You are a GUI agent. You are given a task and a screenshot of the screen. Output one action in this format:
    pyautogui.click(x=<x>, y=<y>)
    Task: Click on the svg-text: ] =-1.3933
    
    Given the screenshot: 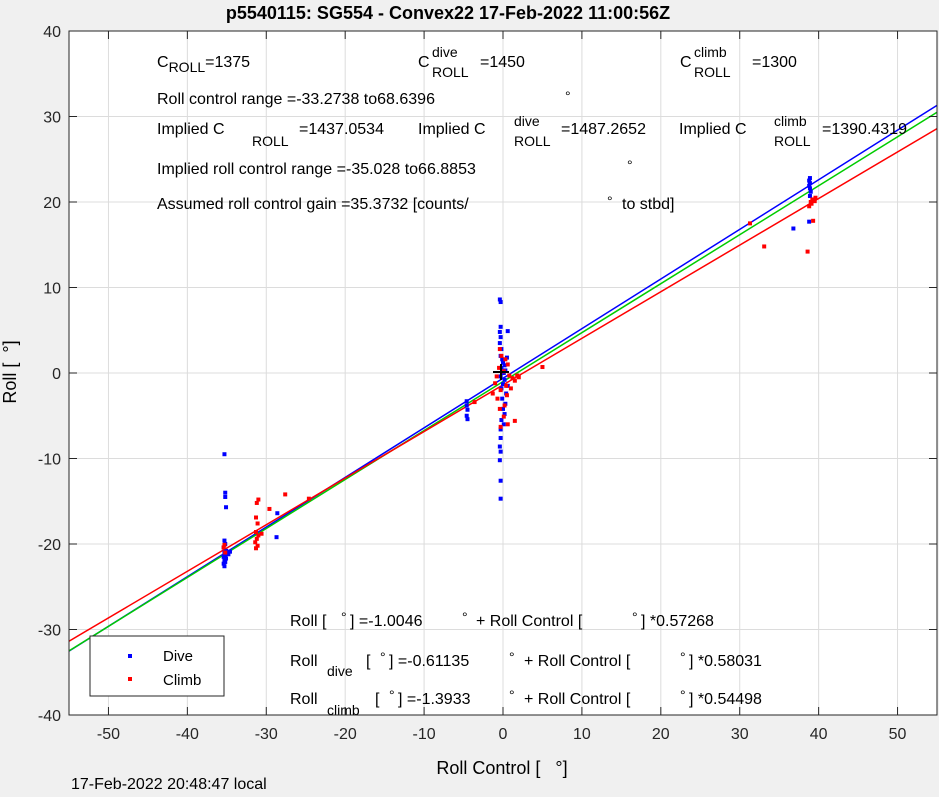 What is the action you would take?
    pyautogui.click(x=434, y=699)
    